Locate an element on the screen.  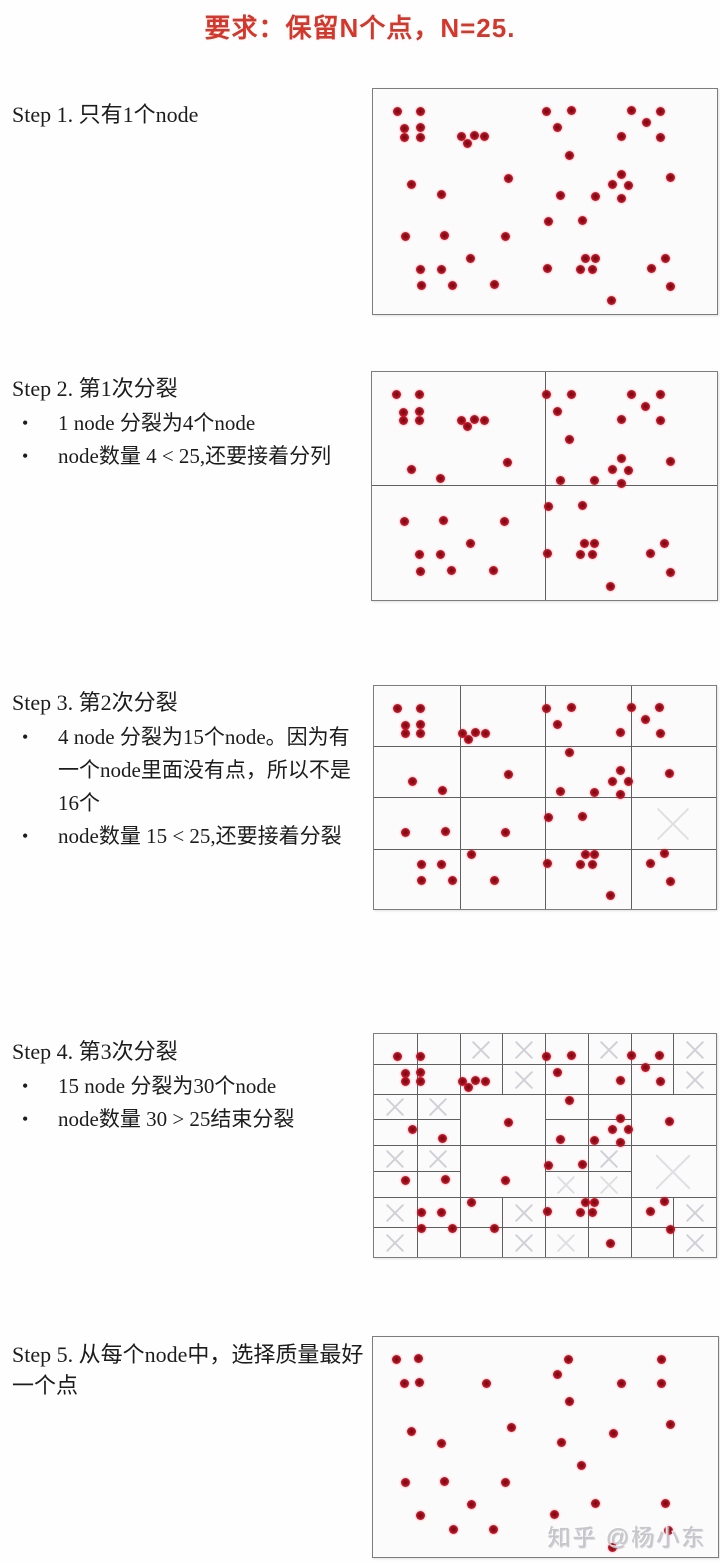
step-2-bullets: • 1 node 分裂为4个node • node数量 4 < 25,还要接着分列 is located at coordinates (192, 440).